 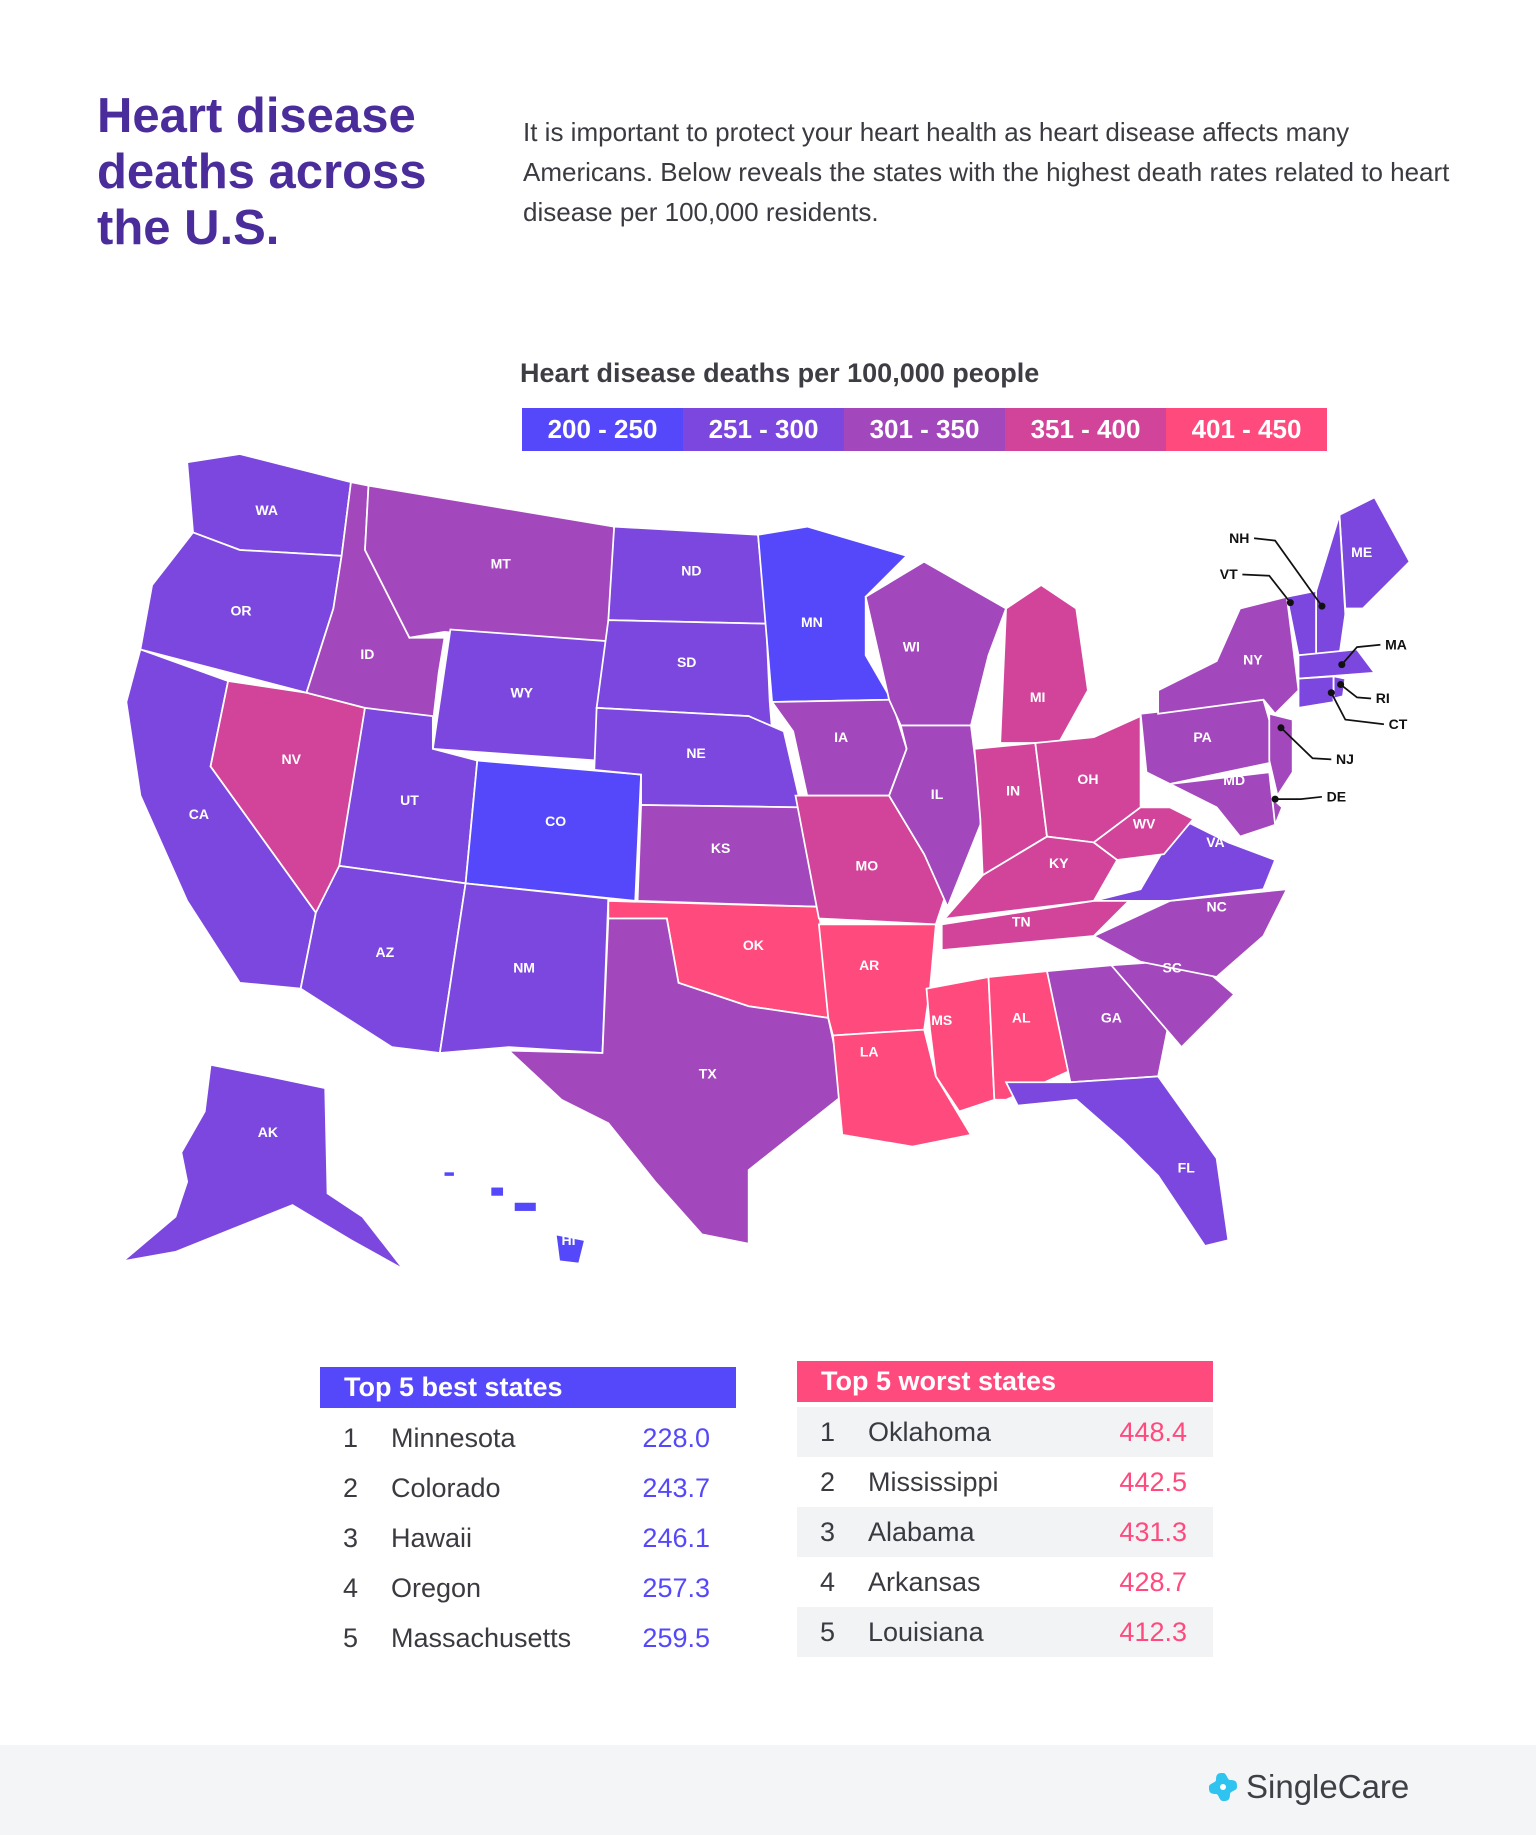 What do you see at coordinates (1246, 429) in the screenshot?
I see `legend-item: 401 - 450` at bounding box center [1246, 429].